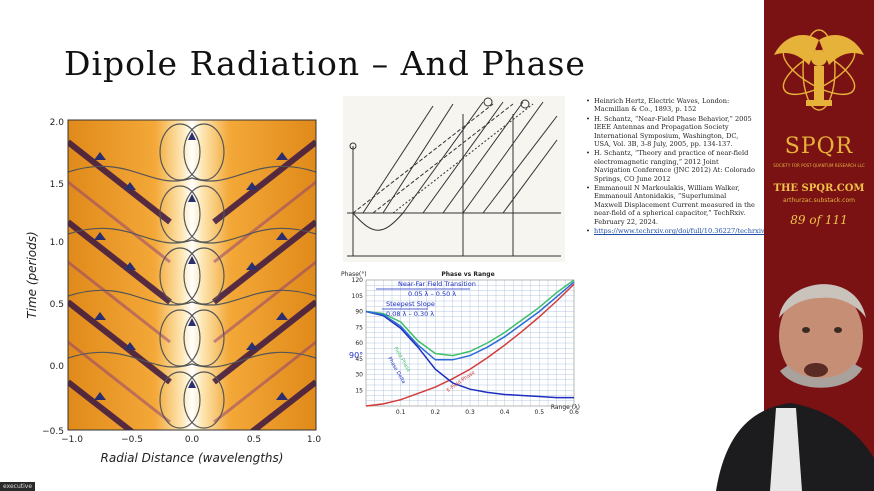 The height and width of the screenshot is (491, 874). What do you see at coordinates (57, 185) in the screenshot?
I see `ytick: 1.5` at bounding box center [57, 185].